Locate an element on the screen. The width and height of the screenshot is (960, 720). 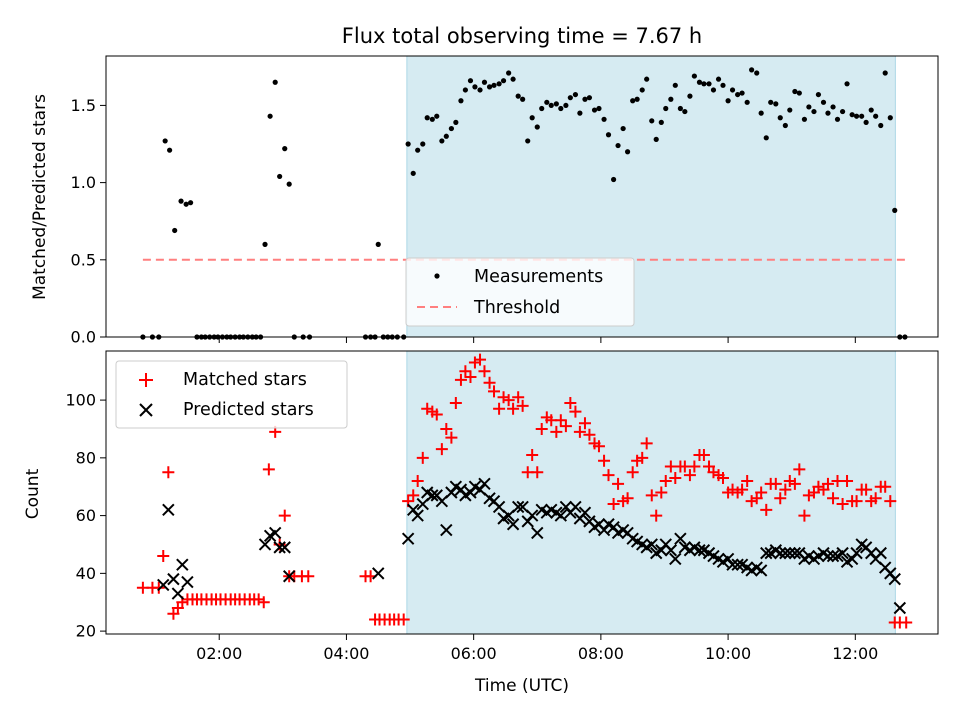
count-legend-frame is located at coordinates (231, 394).